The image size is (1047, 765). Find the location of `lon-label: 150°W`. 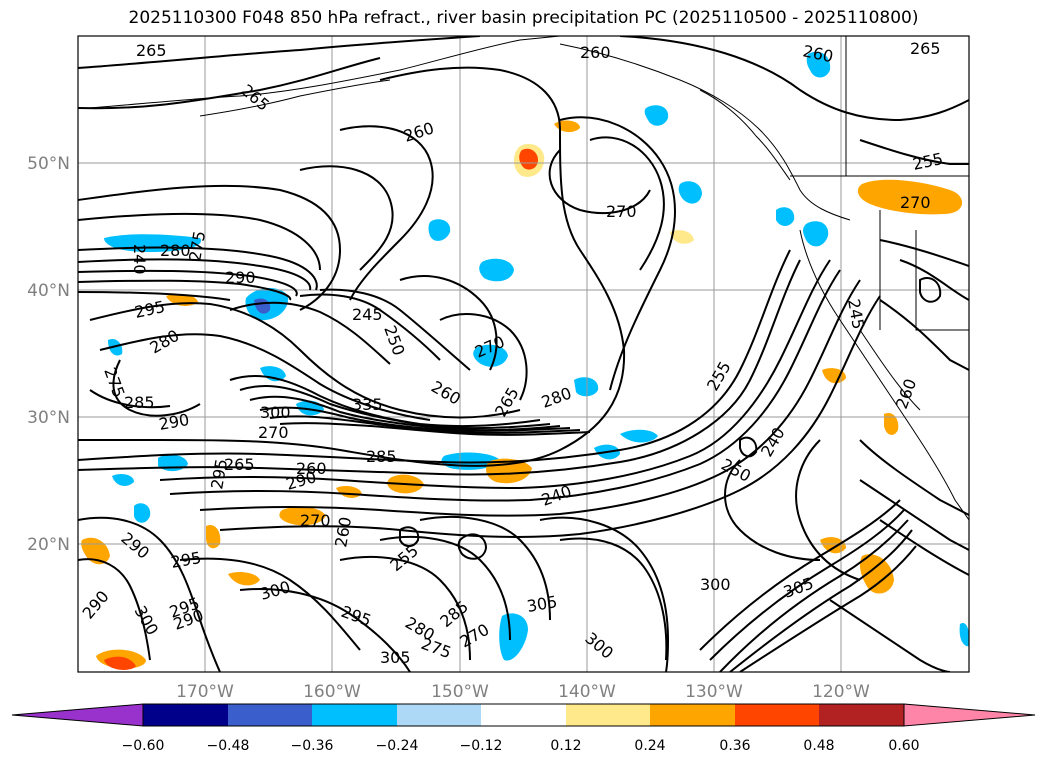

lon-label: 150°W is located at coordinates (460, 692).